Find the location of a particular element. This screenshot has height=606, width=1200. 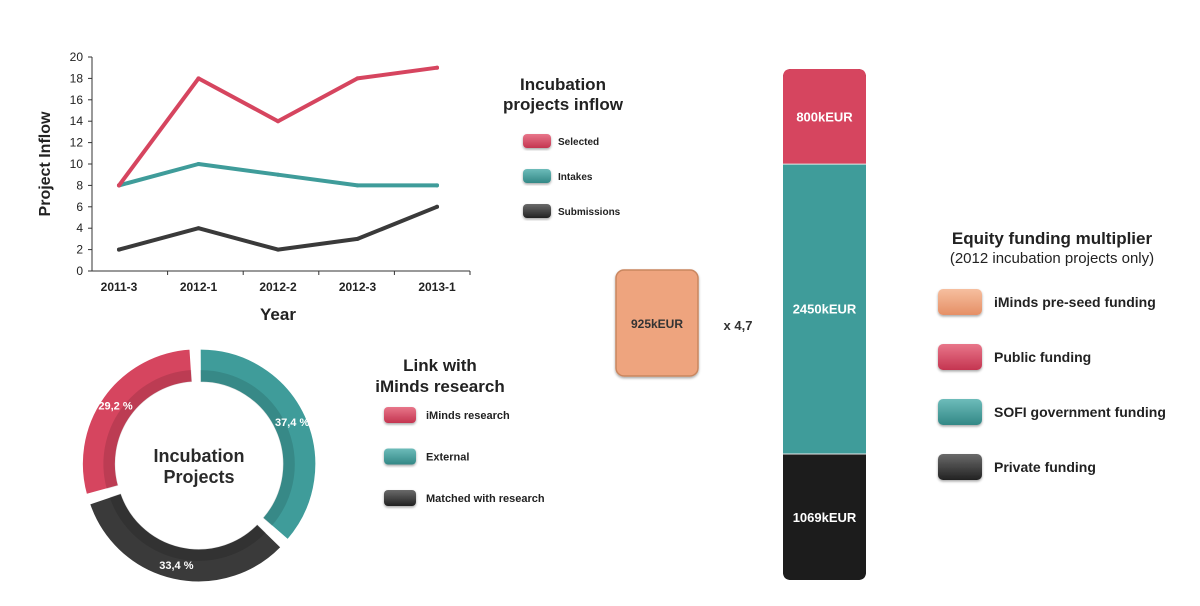

y-tick-label: 10 is located at coordinates (77, 164).